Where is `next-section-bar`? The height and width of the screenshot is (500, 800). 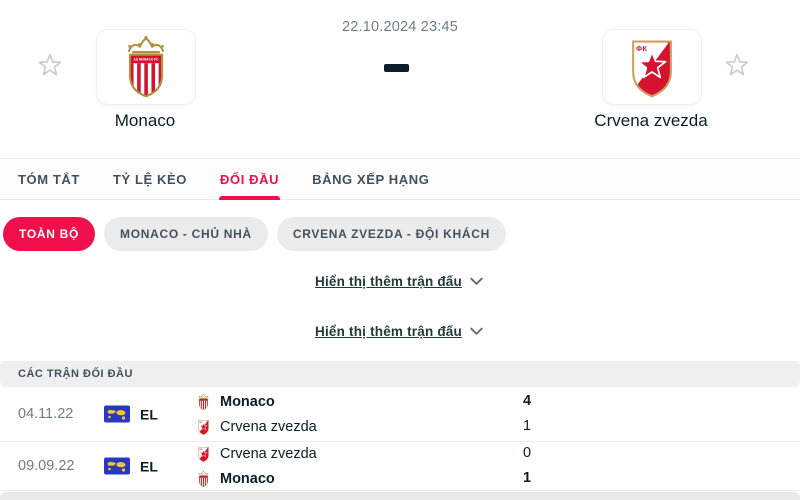
next-section-bar is located at coordinates (400, 496).